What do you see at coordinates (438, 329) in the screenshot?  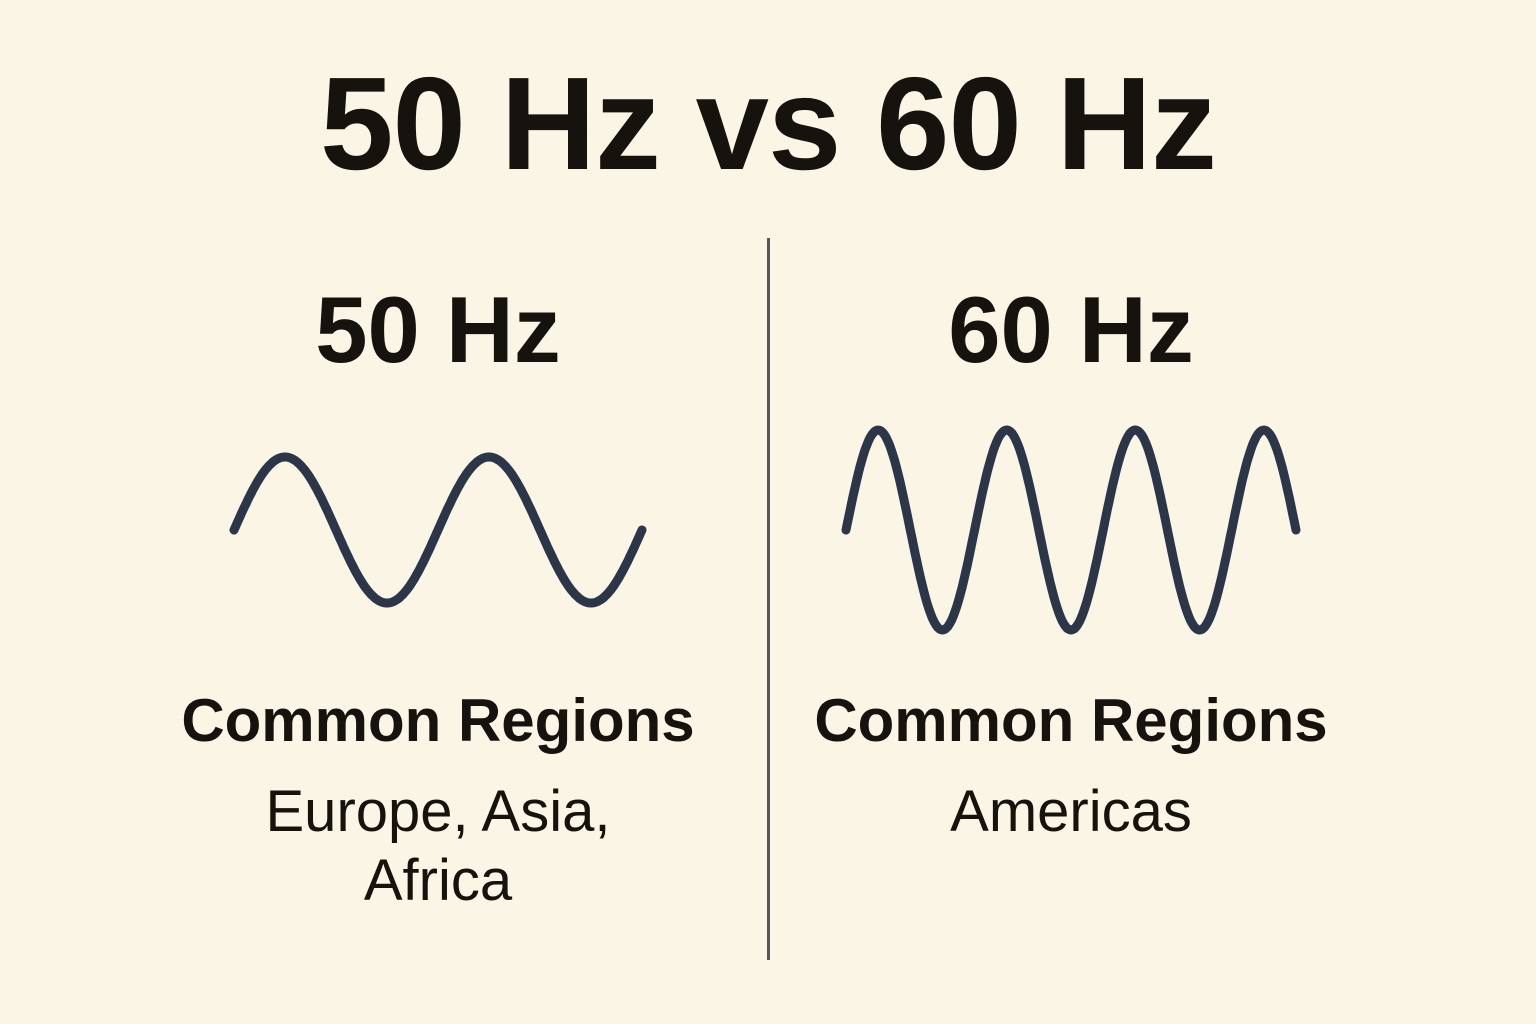 I see `freq-heading-50hz: 50 Hz` at bounding box center [438, 329].